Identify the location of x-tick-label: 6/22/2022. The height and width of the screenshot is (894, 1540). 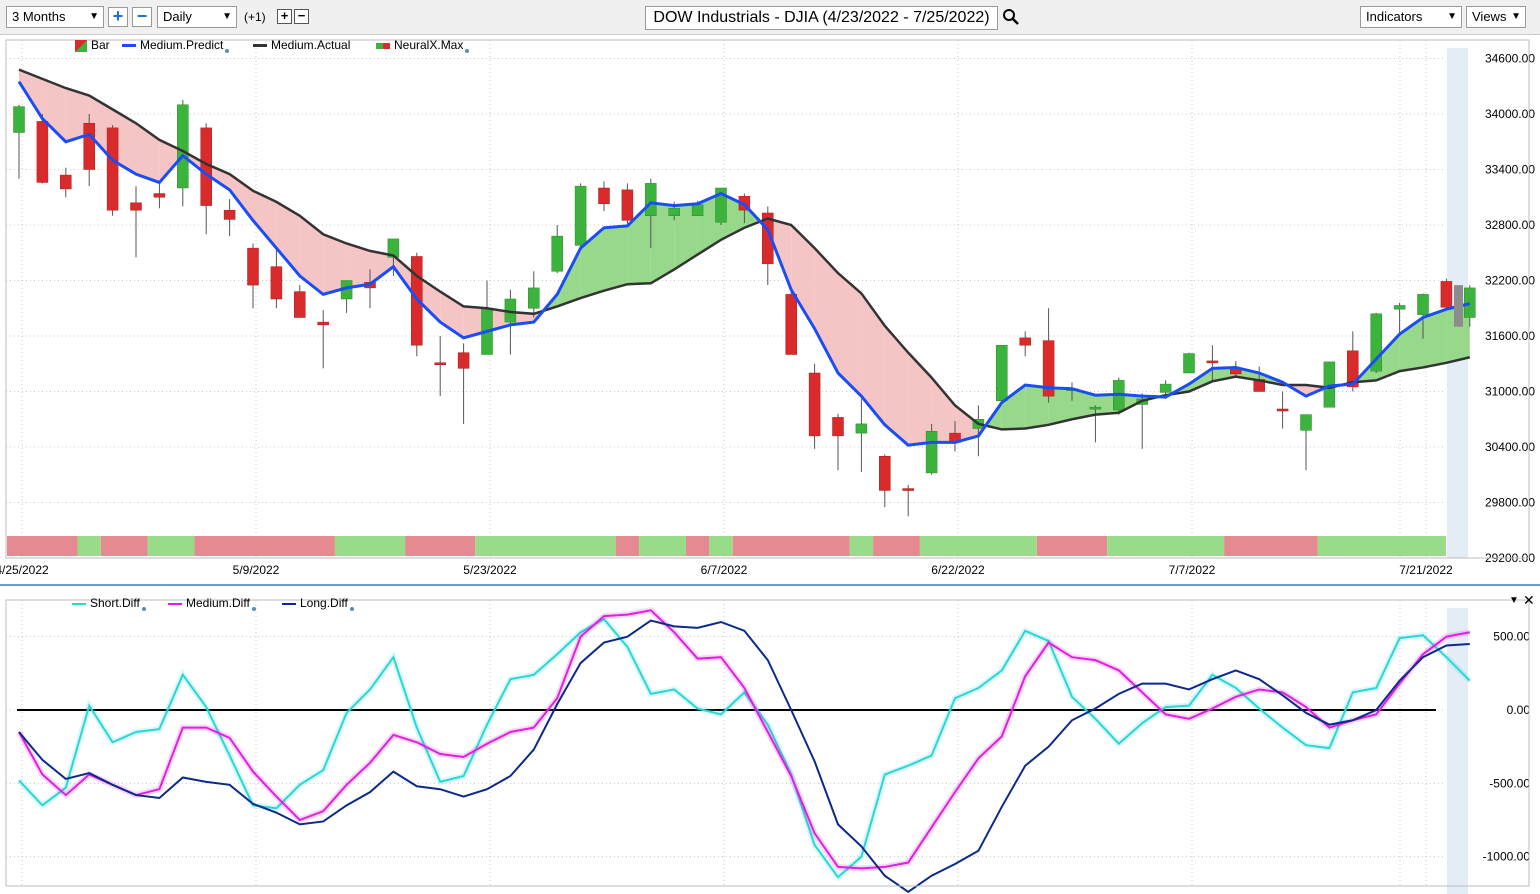
(958, 570).